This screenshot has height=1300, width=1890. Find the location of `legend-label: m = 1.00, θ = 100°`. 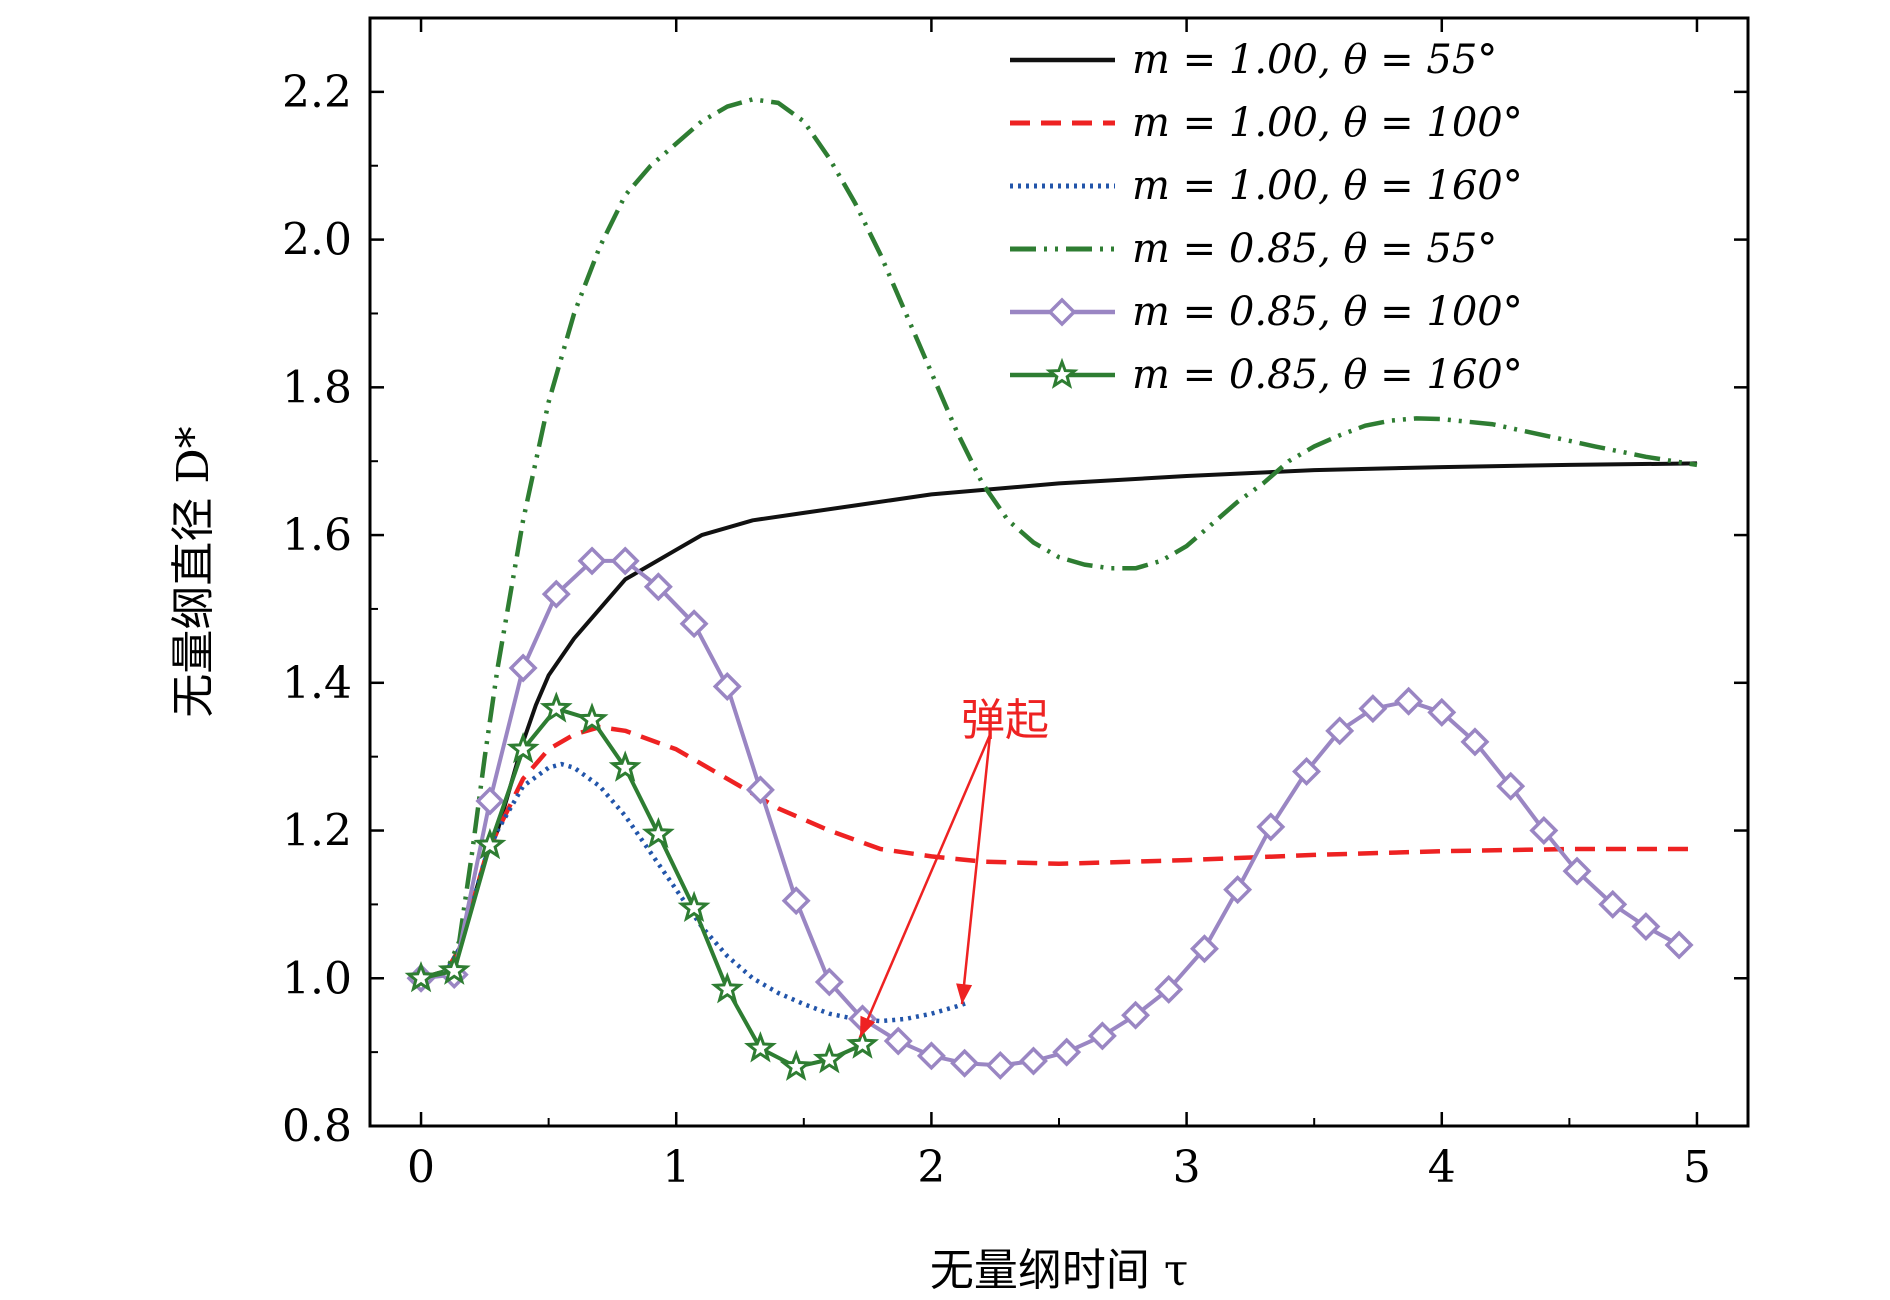

legend-label: m = 1.00, θ = 100° is located at coordinates (1327, 123).